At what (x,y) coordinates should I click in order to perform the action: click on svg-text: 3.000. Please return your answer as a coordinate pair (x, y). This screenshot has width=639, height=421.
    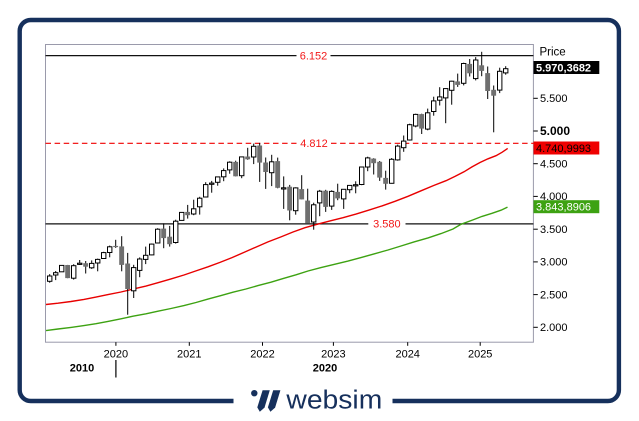
    Looking at the image, I should click on (554, 263).